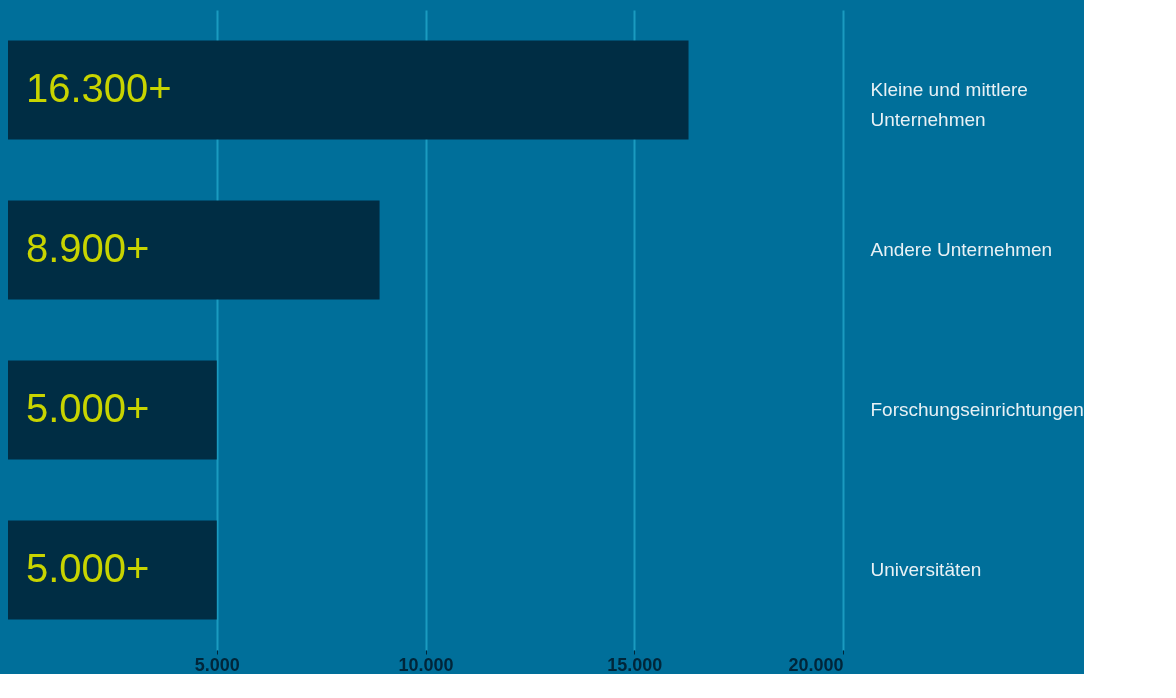 Image resolution: width=1176 pixels, height=698 pixels. Describe the element at coordinates (99, 88) in the screenshot. I see `data-label: 16.300+` at that location.